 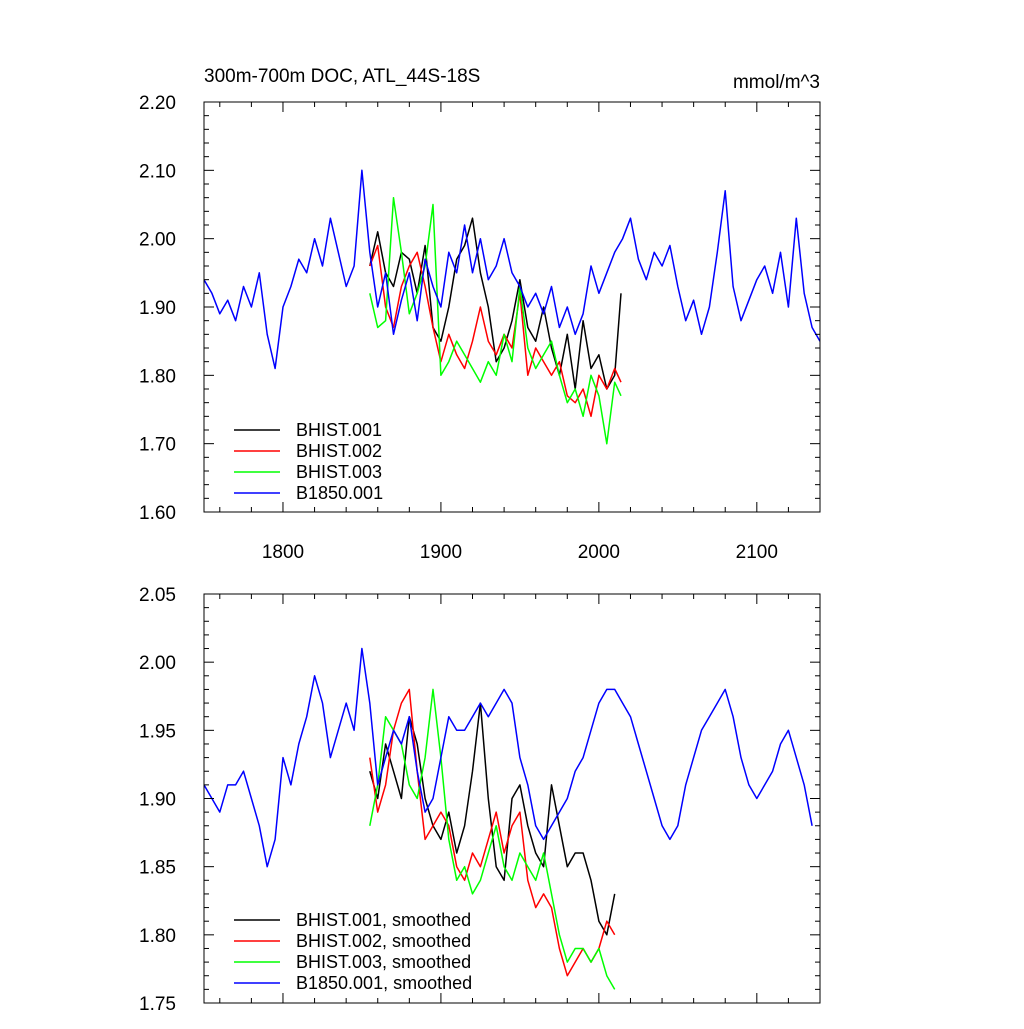 I want to click on legend-label: B1850.001, smoothed, so click(x=384, y=983).